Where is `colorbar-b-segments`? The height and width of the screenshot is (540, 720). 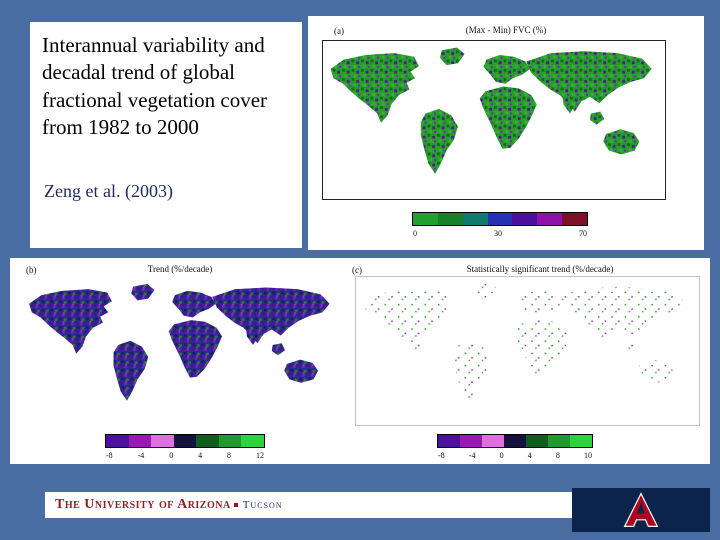
colorbar-b-segments is located at coordinates (185, 441).